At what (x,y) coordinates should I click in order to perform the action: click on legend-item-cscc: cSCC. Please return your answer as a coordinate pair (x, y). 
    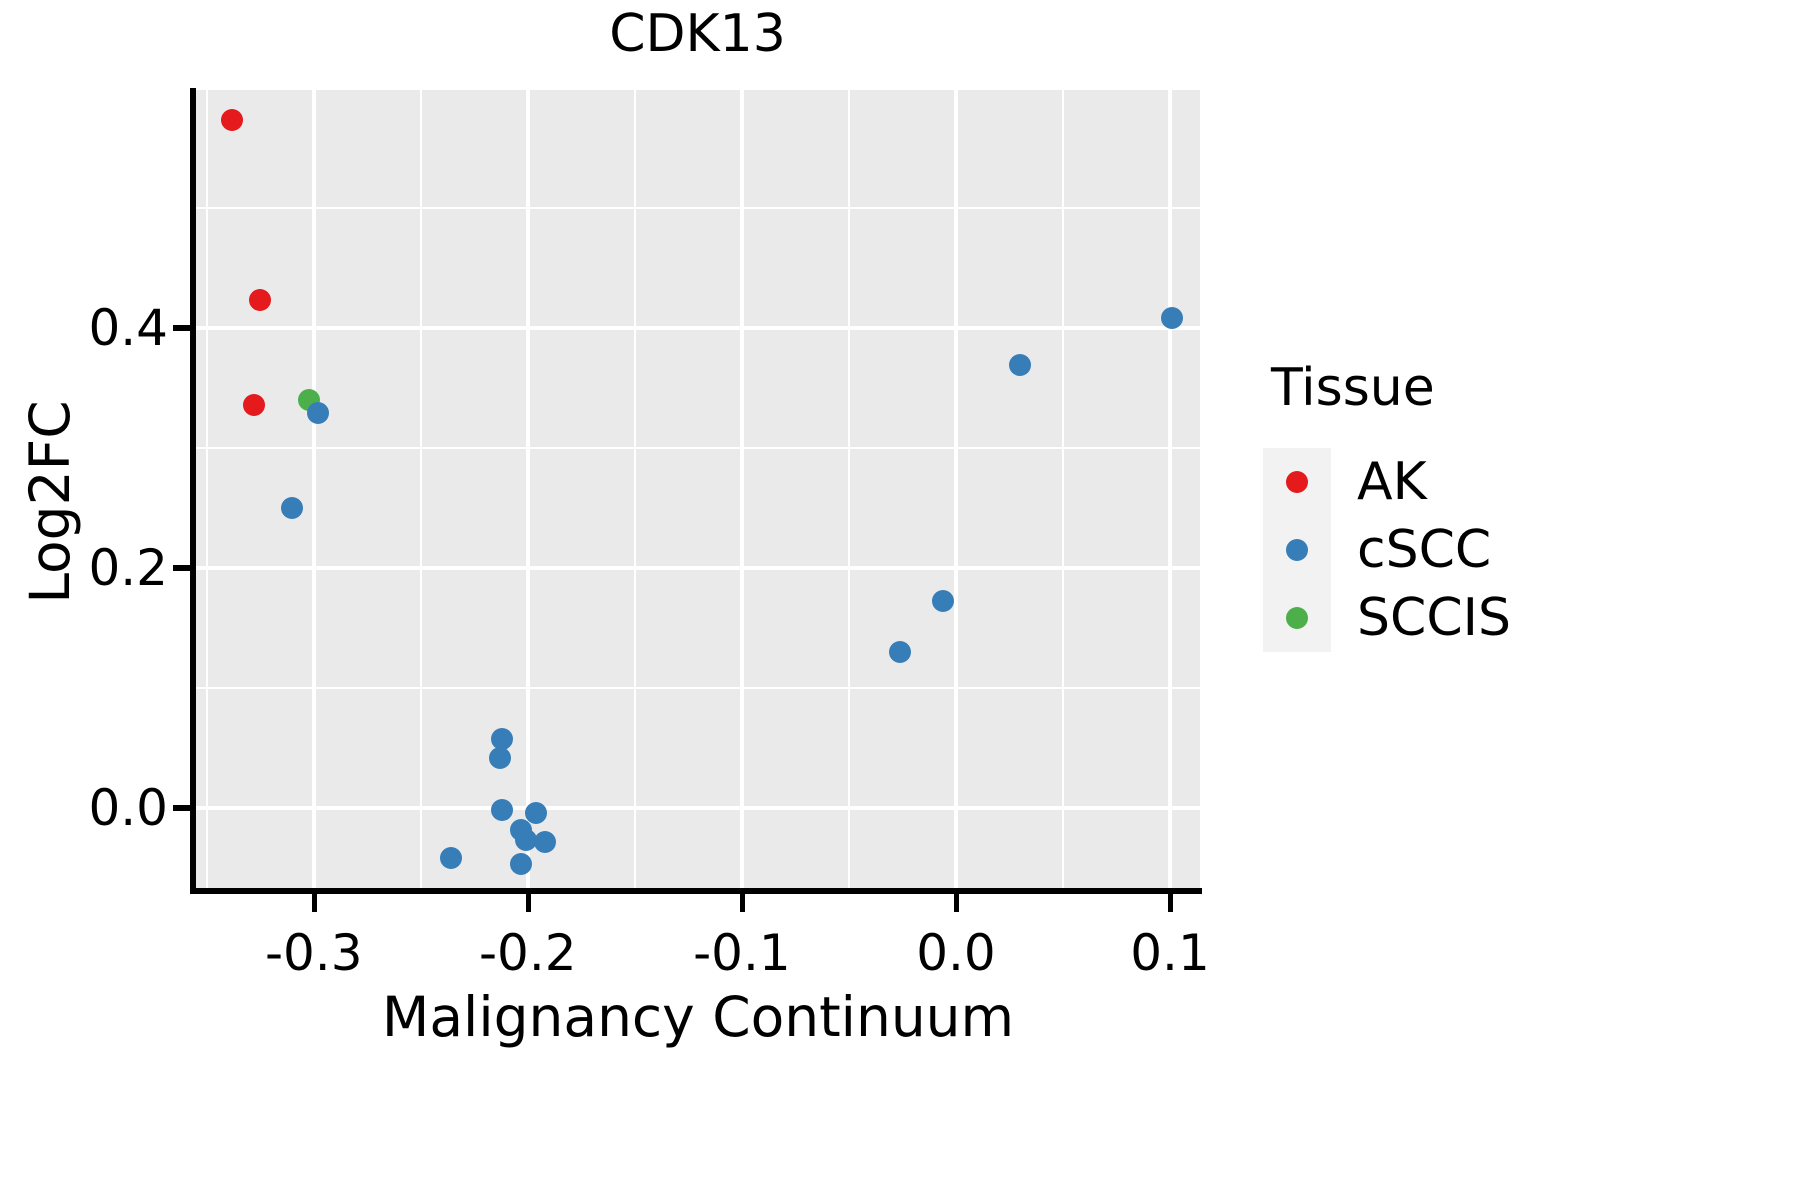
    Looking at the image, I should click on (1463, 550).